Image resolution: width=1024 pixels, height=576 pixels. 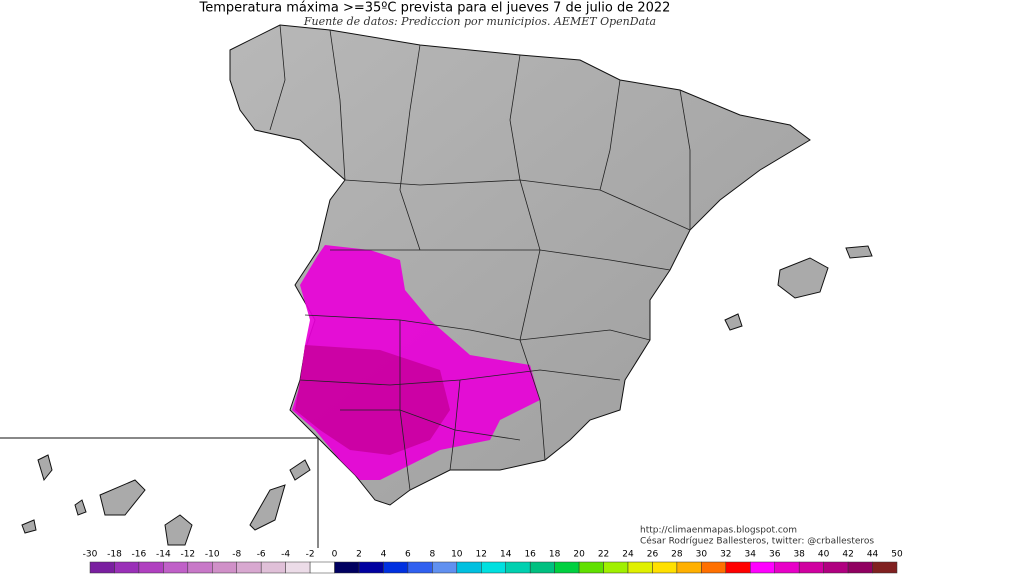 I want to click on colorbar-label: 30, so click(x=702, y=555).